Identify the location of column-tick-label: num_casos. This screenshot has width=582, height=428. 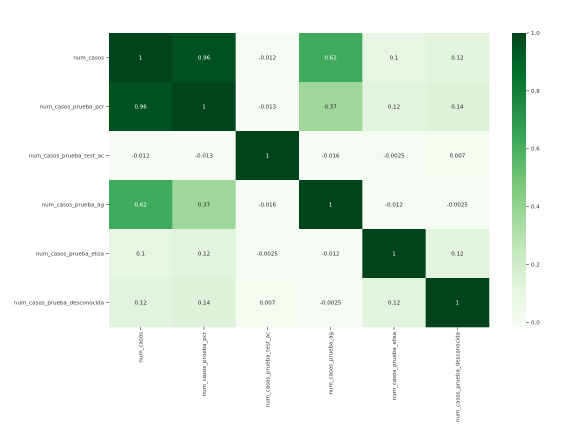
(142, 347).